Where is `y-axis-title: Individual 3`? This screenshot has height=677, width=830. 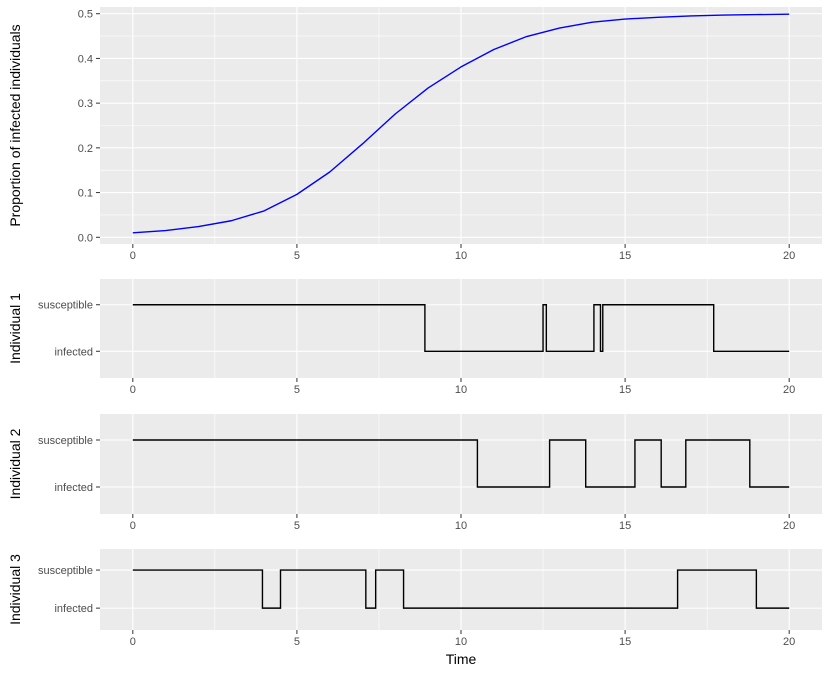 y-axis-title: Individual 3 is located at coordinates (15, 589).